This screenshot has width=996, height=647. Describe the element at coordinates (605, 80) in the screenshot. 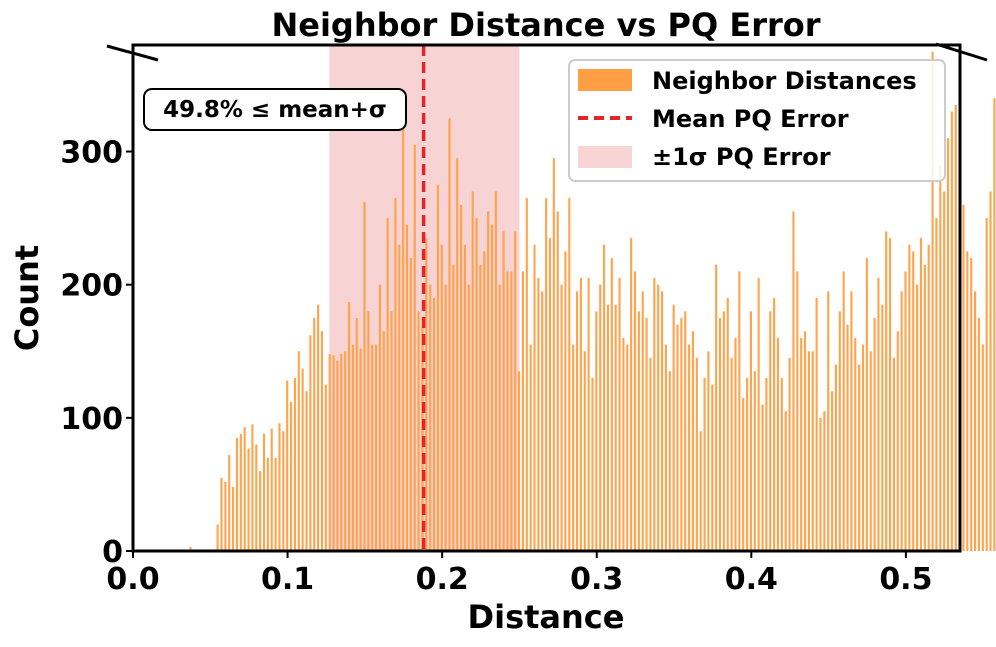

I see `legend-swatch-neighbor-distances` at that location.